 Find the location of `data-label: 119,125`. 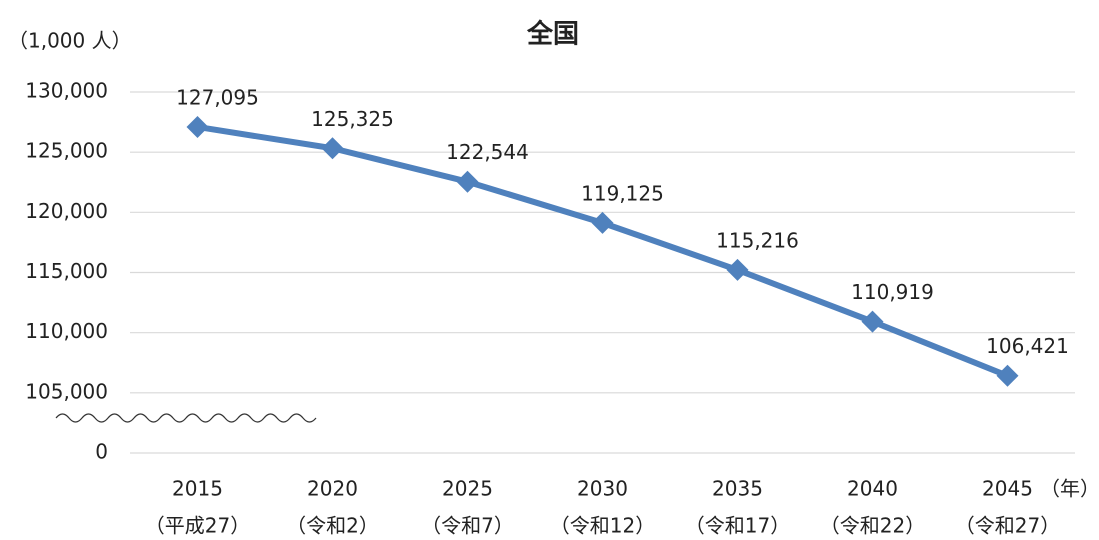

data-label: 119,125 is located at coordinates (622, 193).